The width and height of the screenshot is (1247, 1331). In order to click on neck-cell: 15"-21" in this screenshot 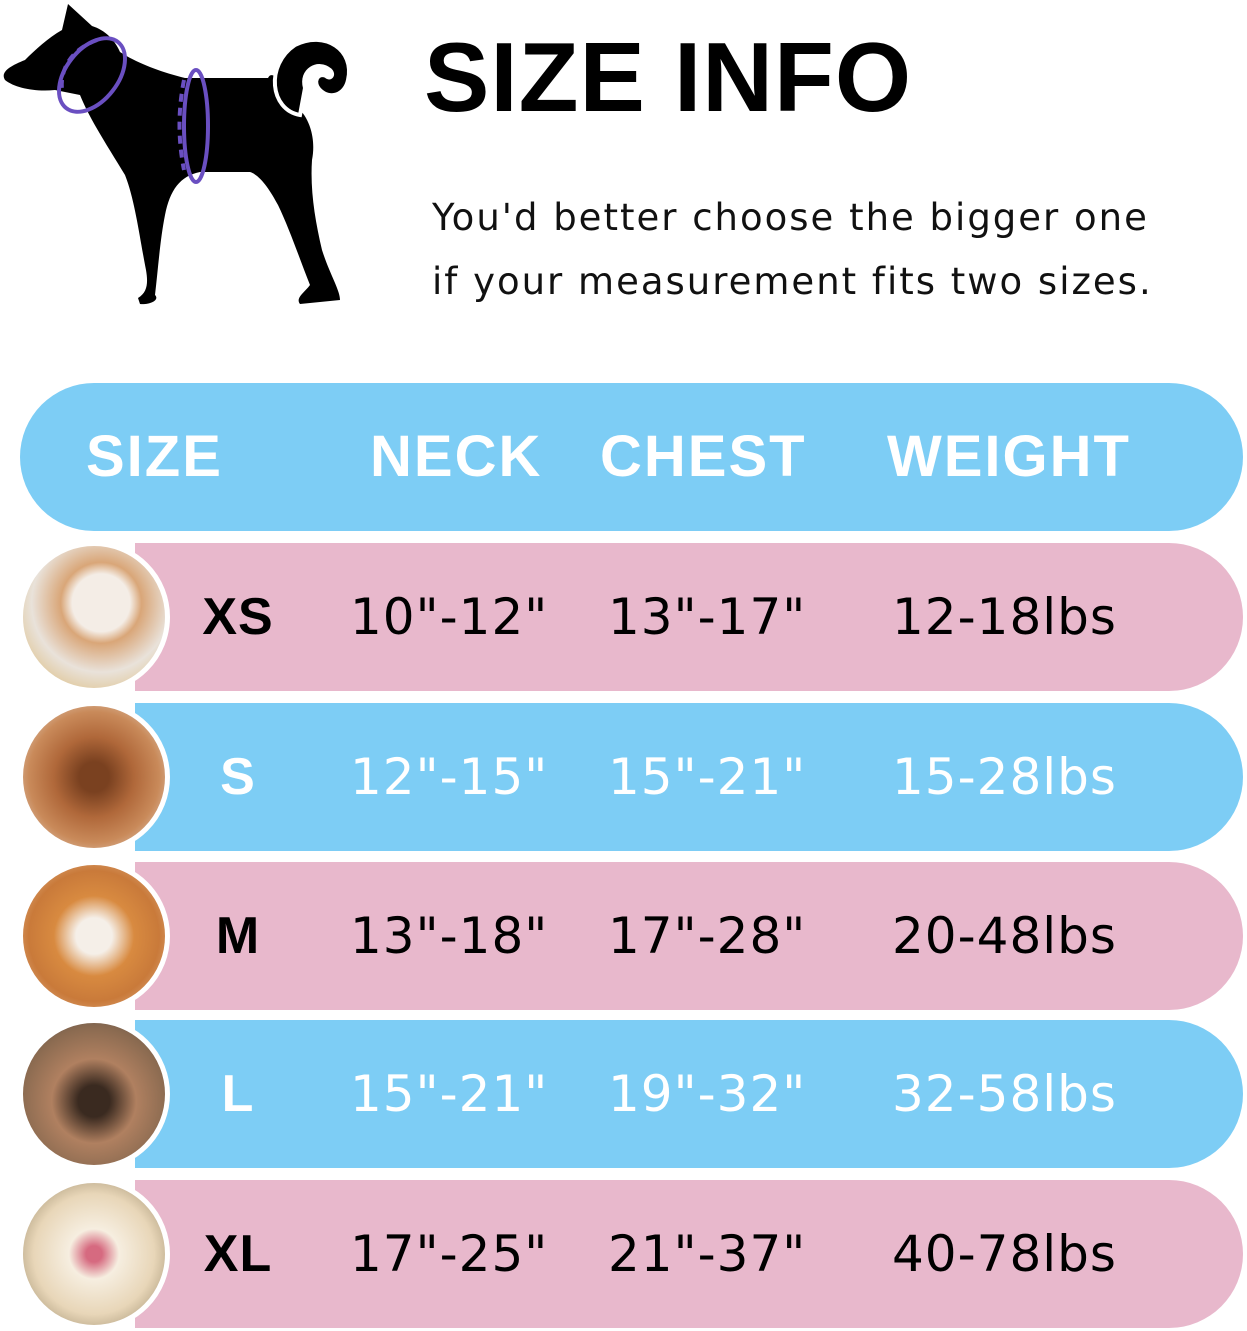, I will do `click(449, 1094)`.